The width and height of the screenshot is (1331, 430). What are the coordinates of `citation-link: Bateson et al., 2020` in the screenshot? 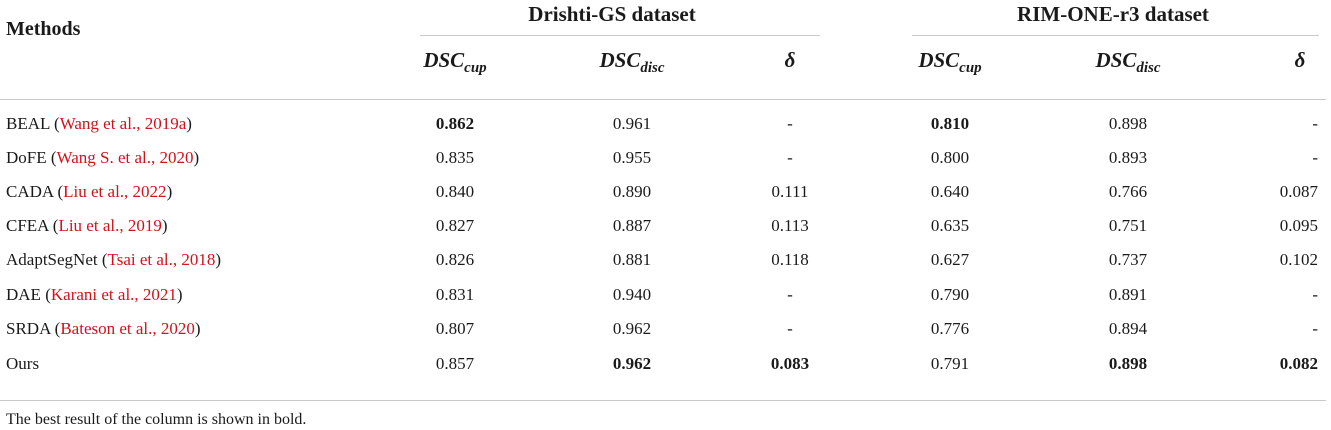 It's located at (127, 328).